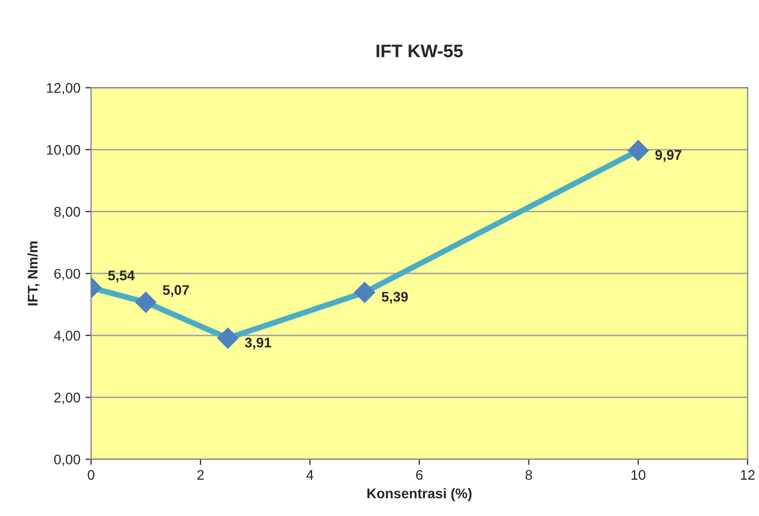 The image size is (759, 516). I want to click on y-tick-label: 10,00, so click(63, 150).